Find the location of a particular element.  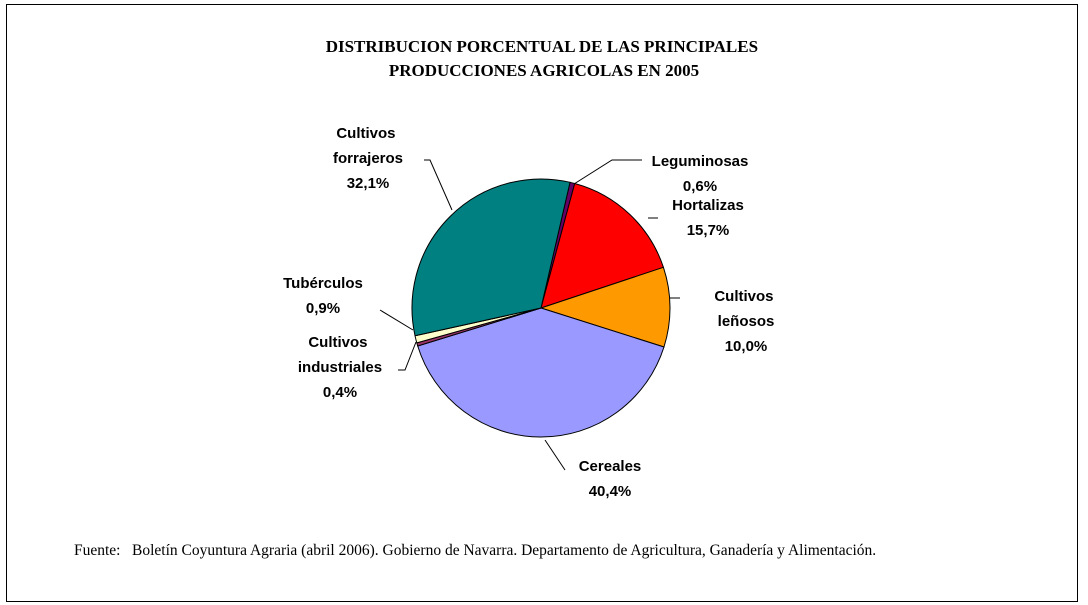

source-label: Fuente: is located at coordinates (97, 550).